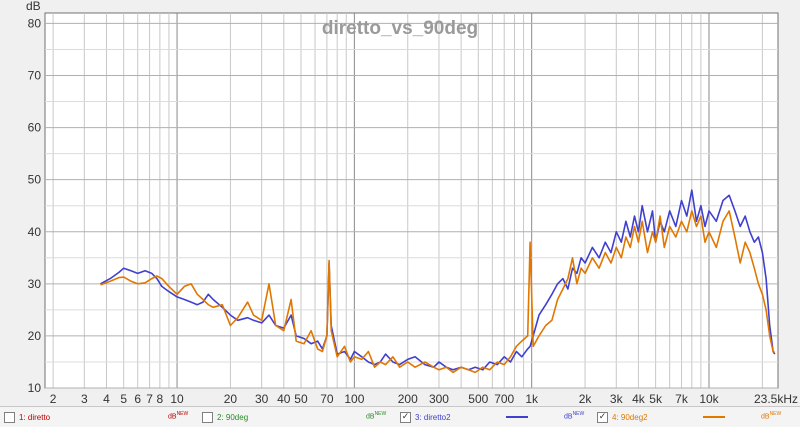 The width and height of the screenshot is (800, 427). Describe the element at coordinates (709, 399) in the screenshot. I see `x-tick-label: 10k` at that location.